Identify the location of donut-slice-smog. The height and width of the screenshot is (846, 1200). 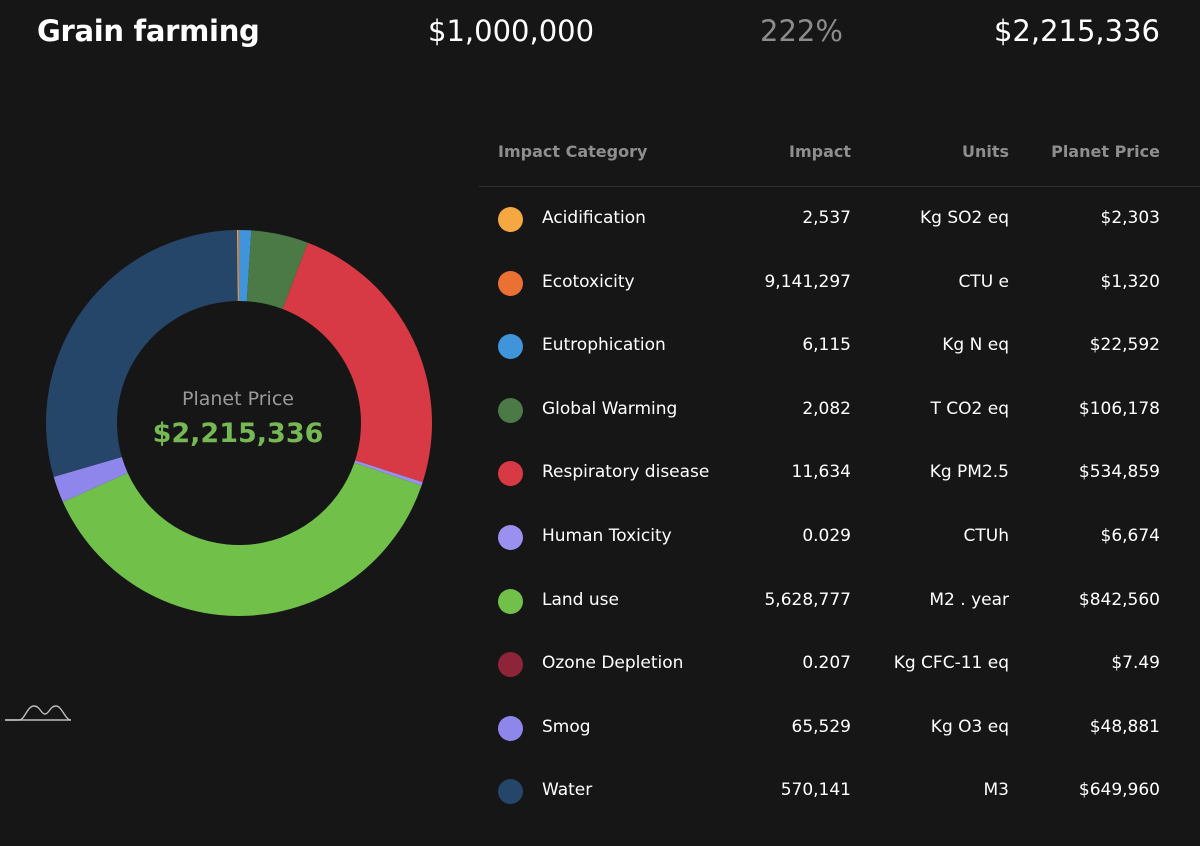
(90, 479).